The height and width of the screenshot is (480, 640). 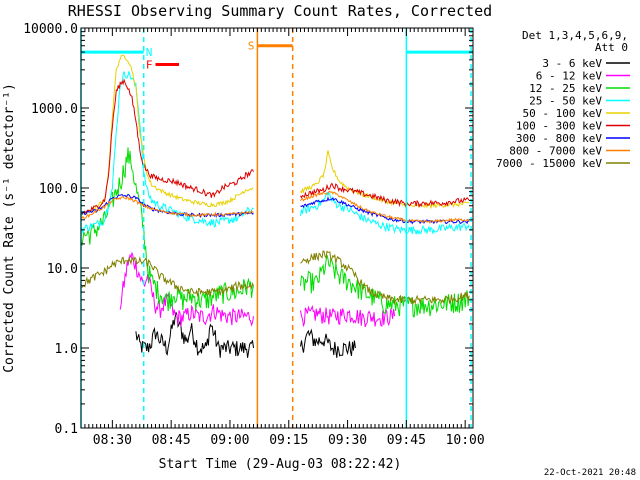 What do you see at coordinates (66, 349) in the screenshot?
I see `y-tick-label: 1.0` at bounding box center [66, 349].